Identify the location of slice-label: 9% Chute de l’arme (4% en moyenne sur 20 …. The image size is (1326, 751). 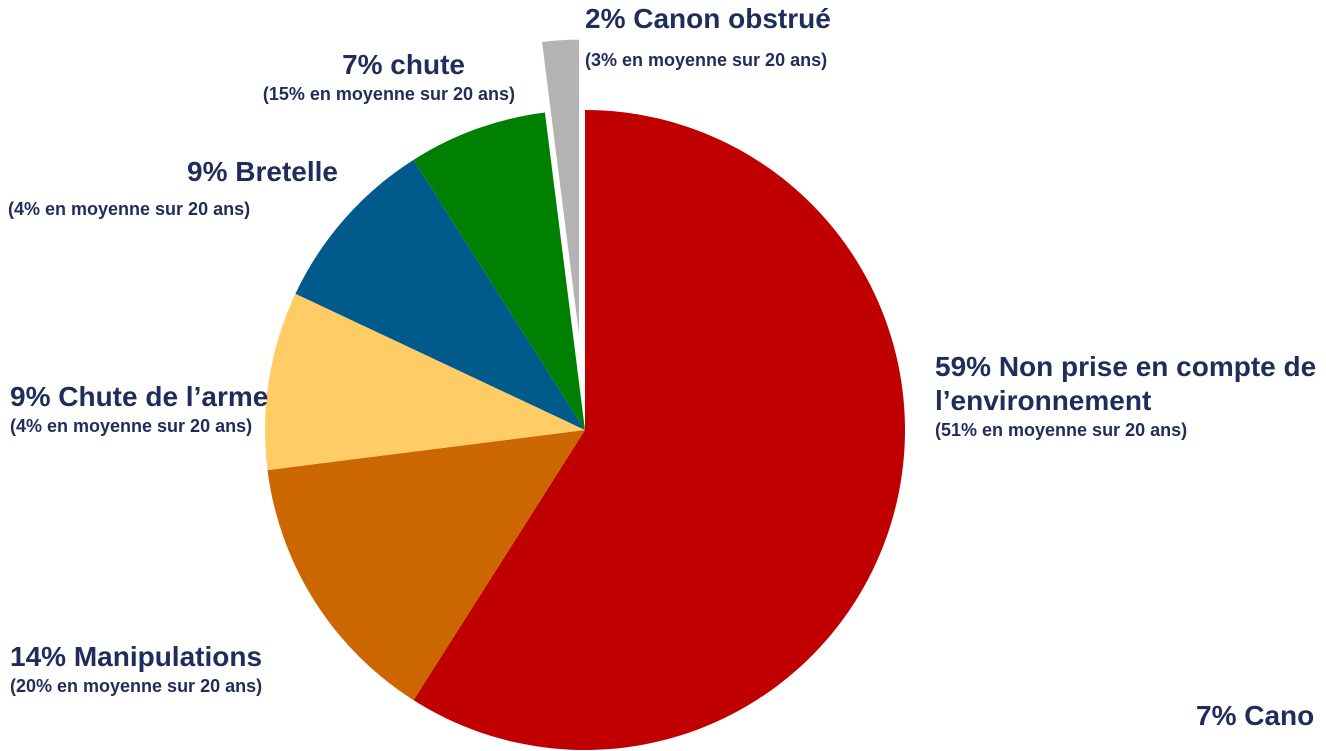
(139, 409).